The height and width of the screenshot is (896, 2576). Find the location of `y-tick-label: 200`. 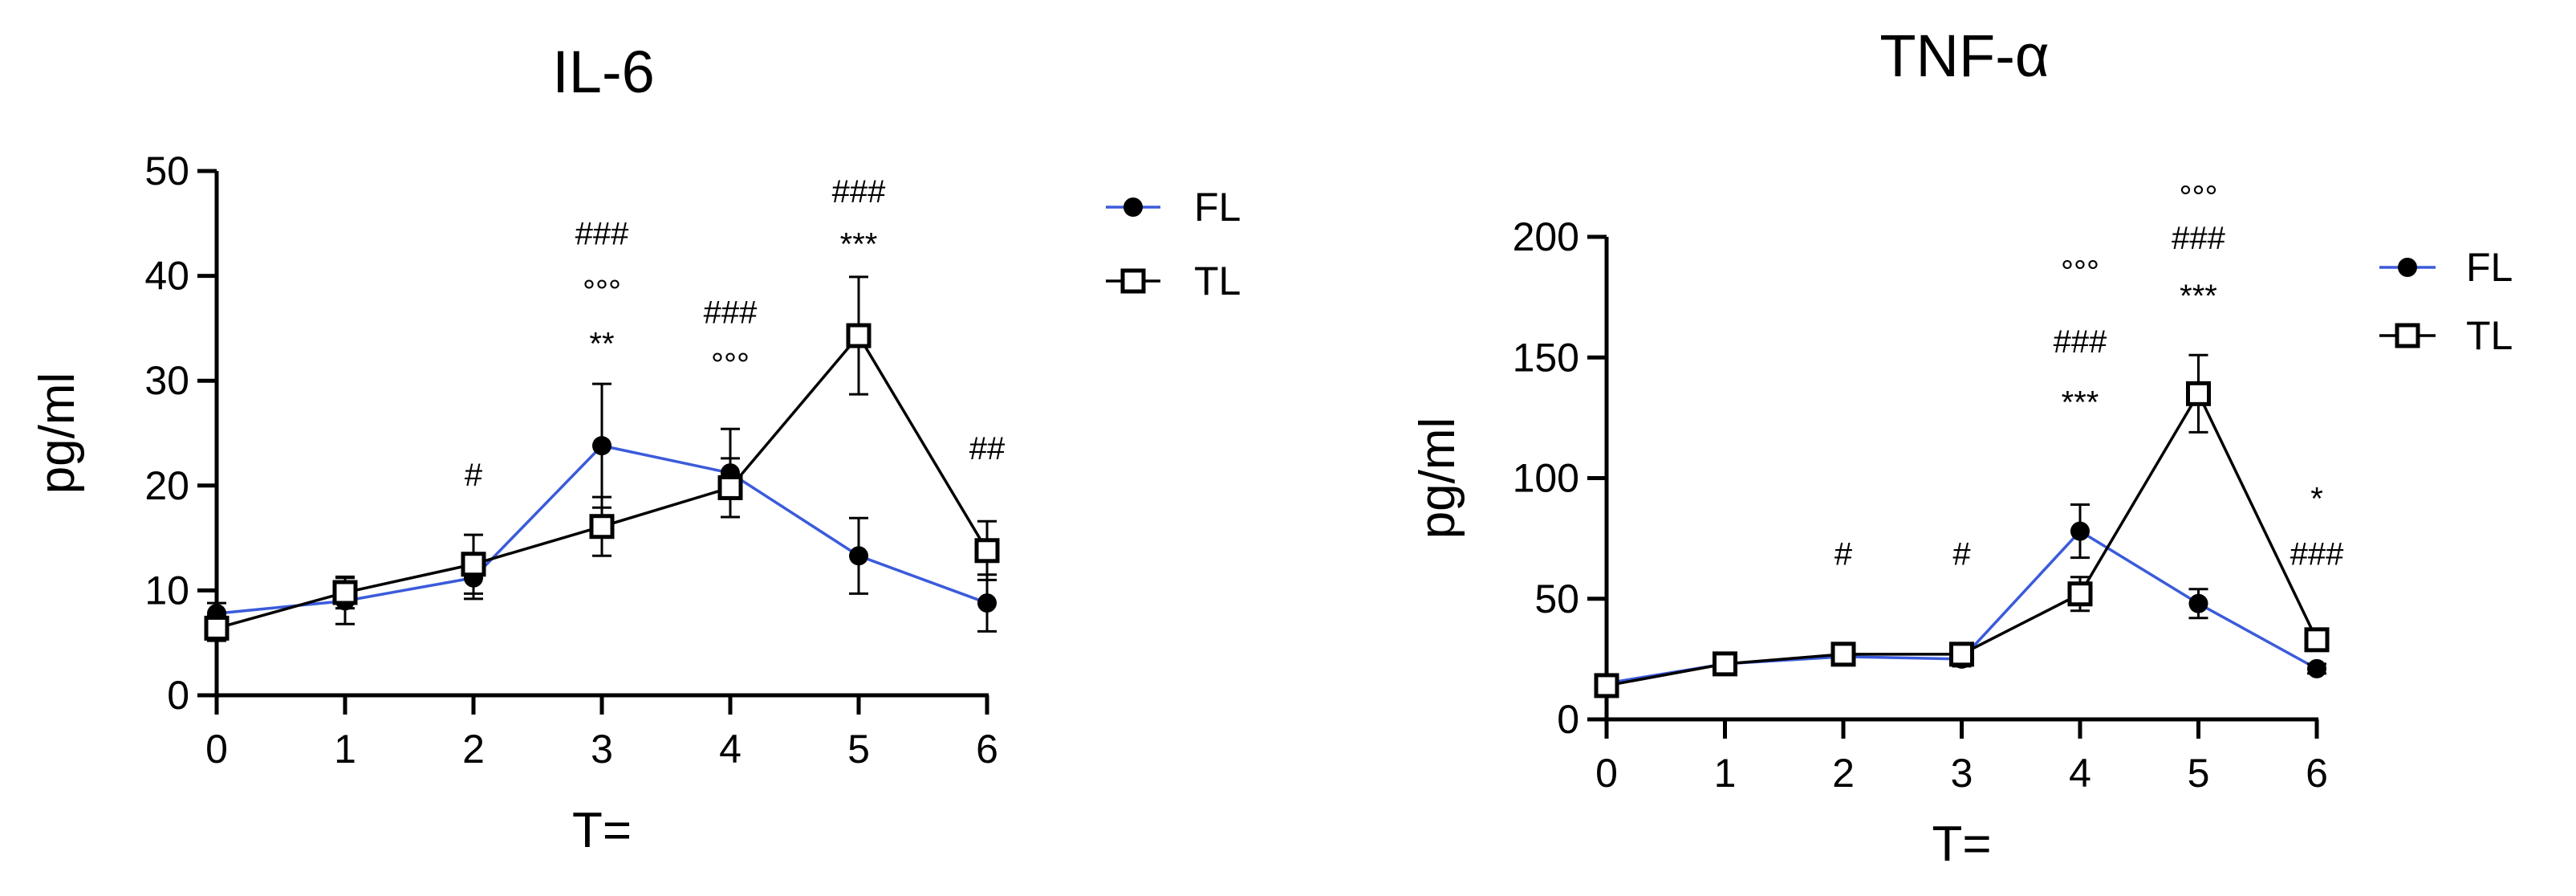

y-tick-label: 200 is located at coordinates (1546, 236).